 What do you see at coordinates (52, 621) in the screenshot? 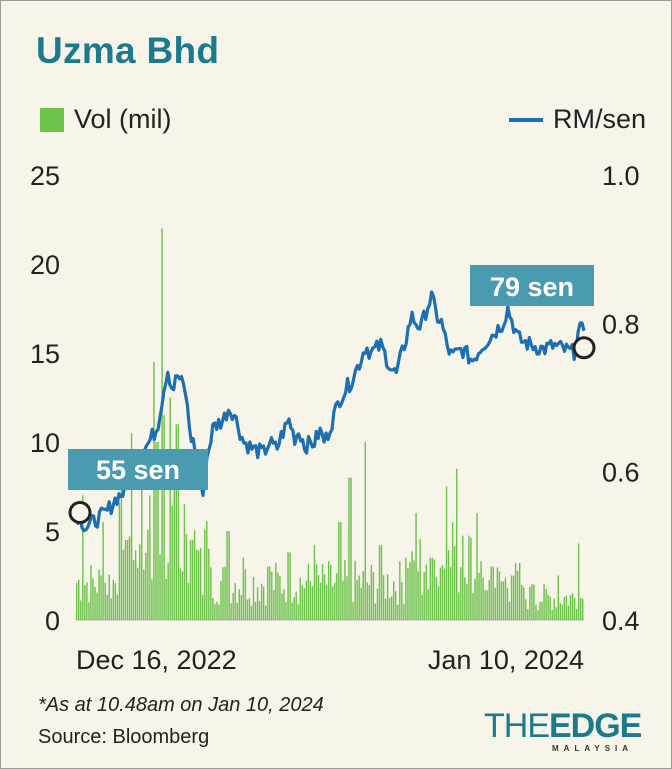
I see `left-axis-tick: 0` at bounding box center [52, 621].